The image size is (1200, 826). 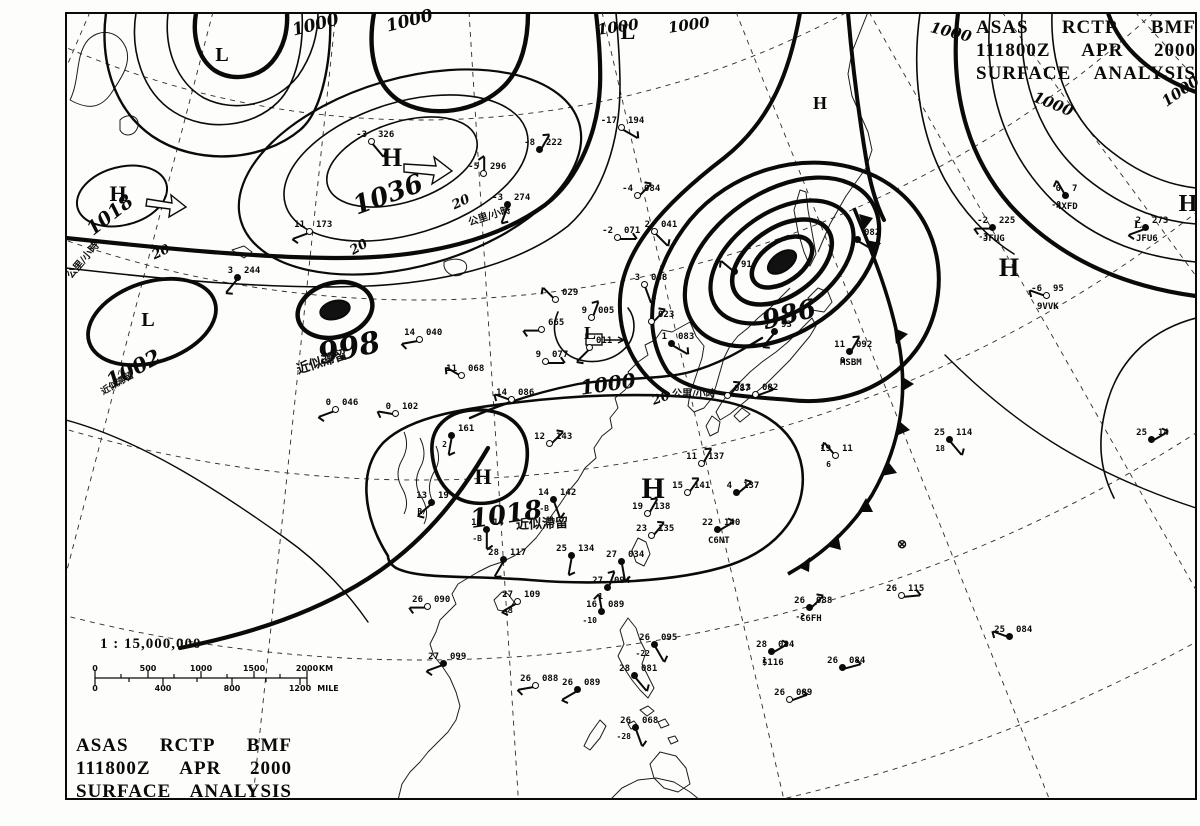 I want to click on title-word: 2000, so click(x=1174, y=50).